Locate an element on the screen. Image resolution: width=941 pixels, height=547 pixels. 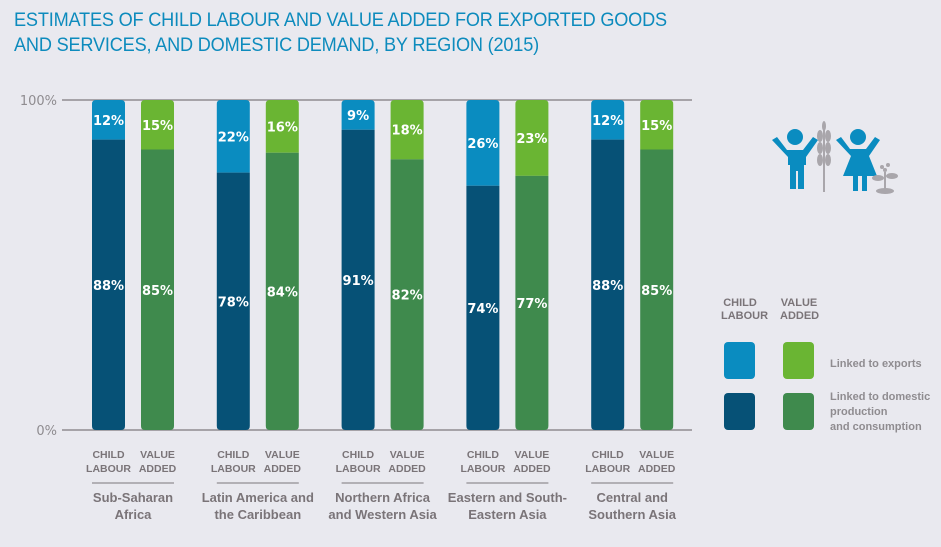
category-label: Eastern Asia is located at coordinates (507, 514).